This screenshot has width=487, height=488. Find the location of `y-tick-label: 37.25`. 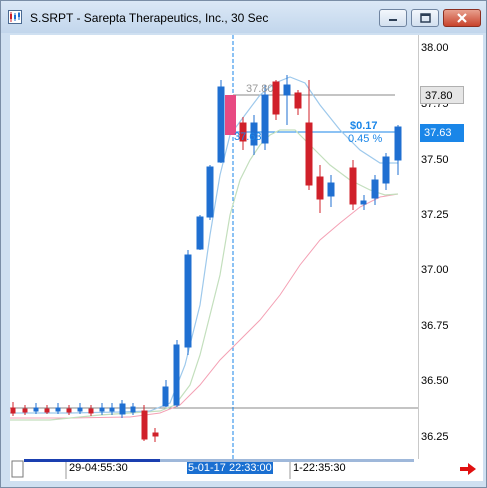

y-tick-label: 37.25 is located at coordinates (435, 215).